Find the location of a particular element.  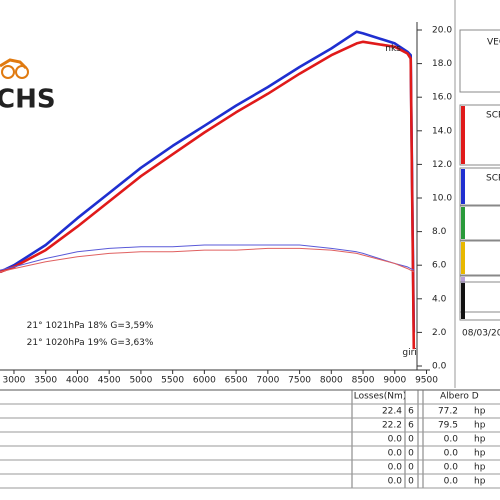

x-tick-label: 7500 is located at coordinates (299, 381).